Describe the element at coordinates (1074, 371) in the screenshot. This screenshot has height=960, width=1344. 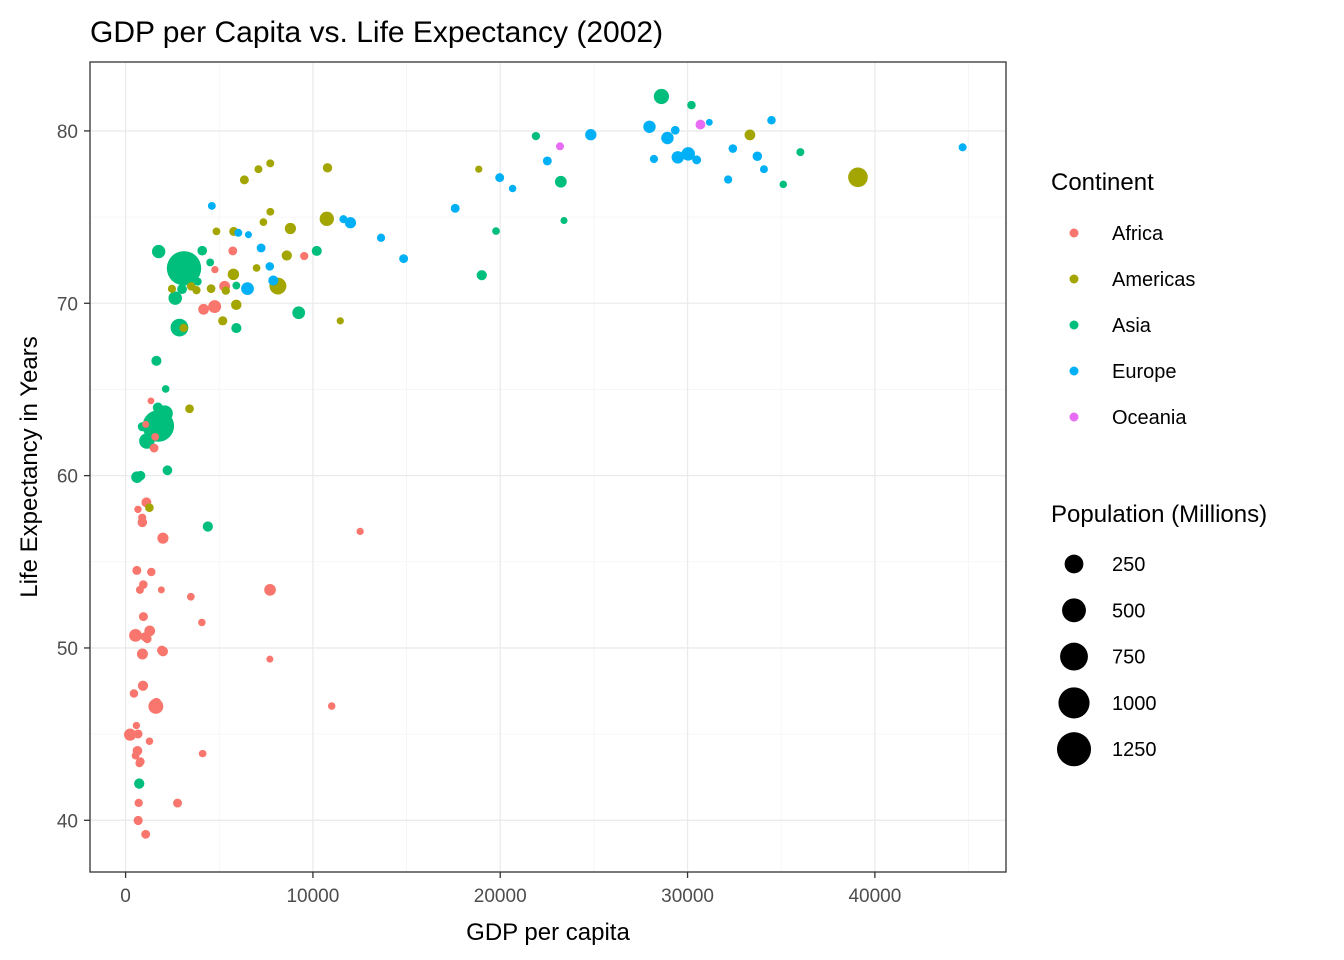
I see `legend-key-europe` at that location.